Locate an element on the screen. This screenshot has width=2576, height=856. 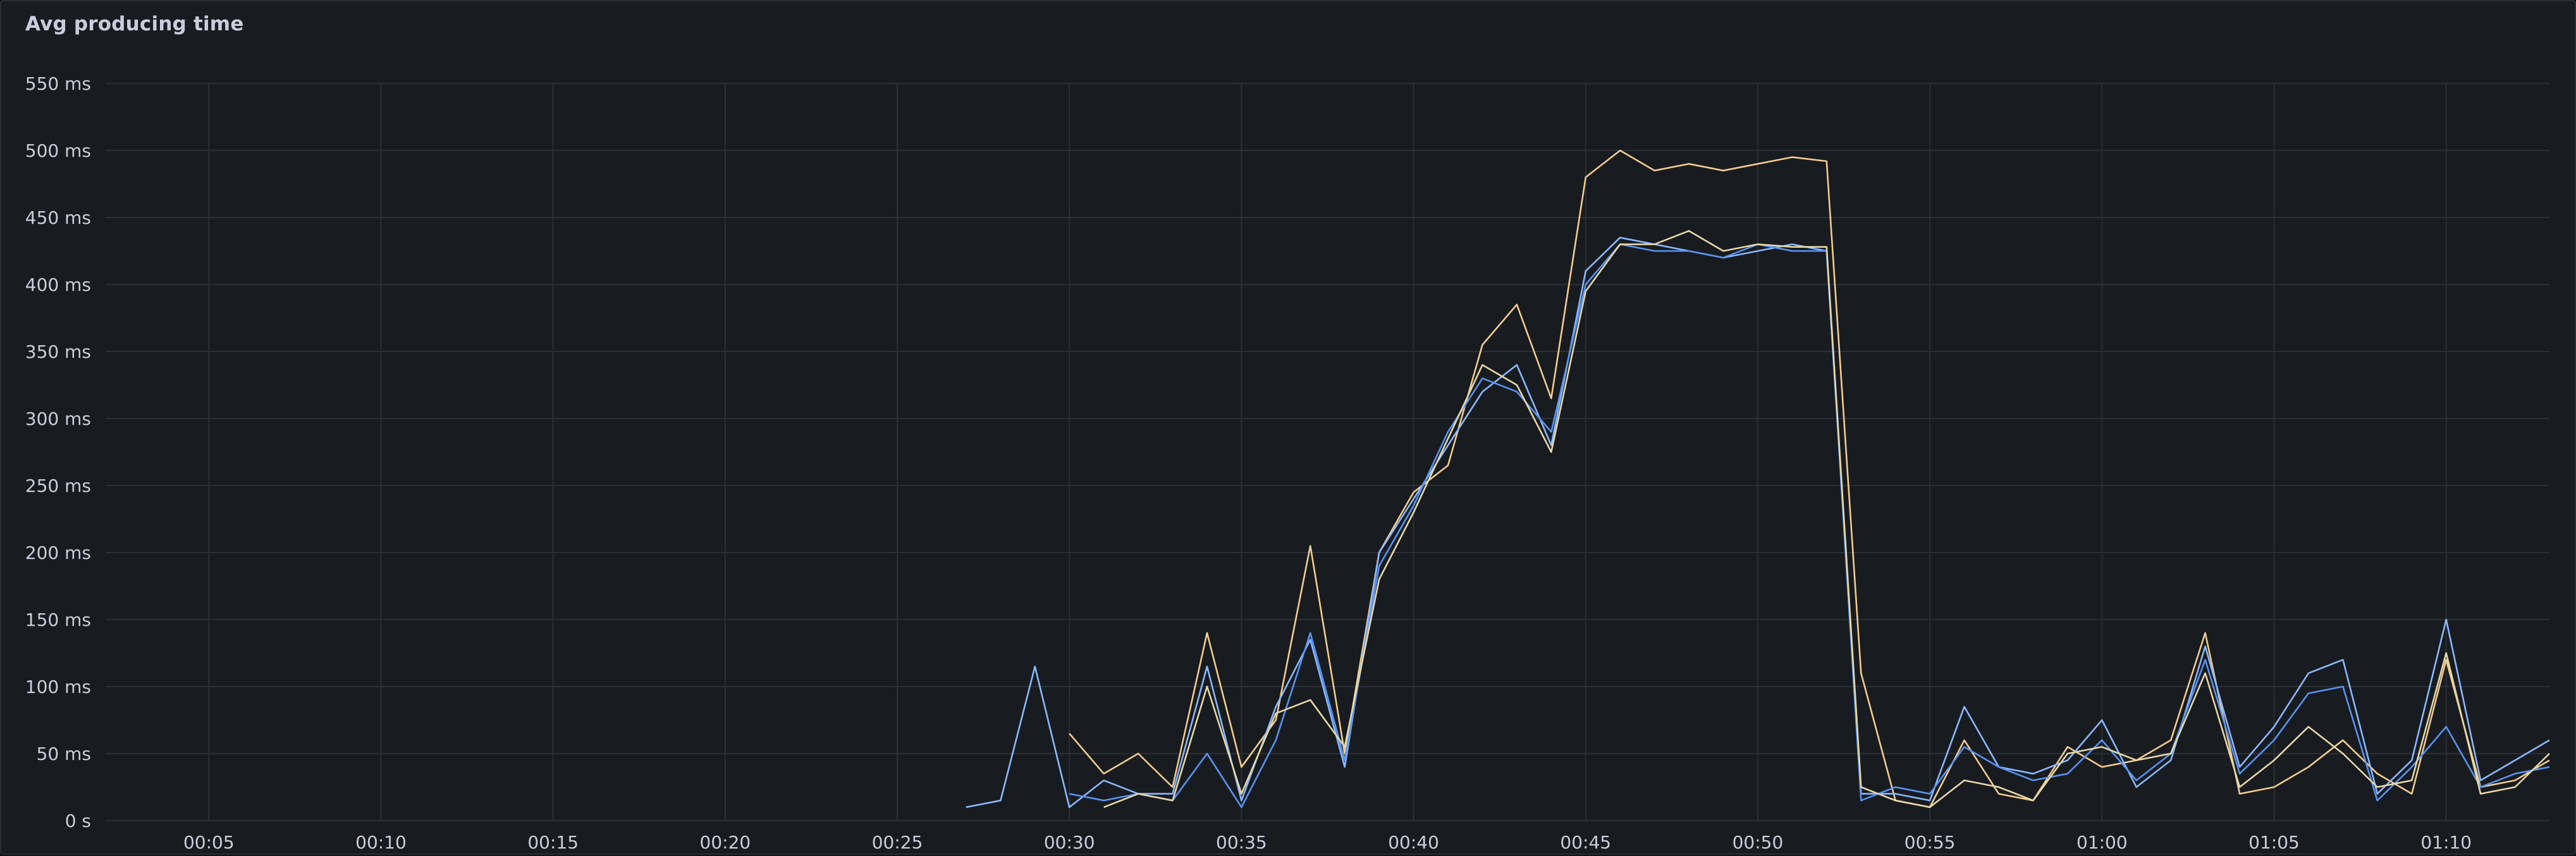
y-tick-label: 150 ms is located at coordinates (58, 619).